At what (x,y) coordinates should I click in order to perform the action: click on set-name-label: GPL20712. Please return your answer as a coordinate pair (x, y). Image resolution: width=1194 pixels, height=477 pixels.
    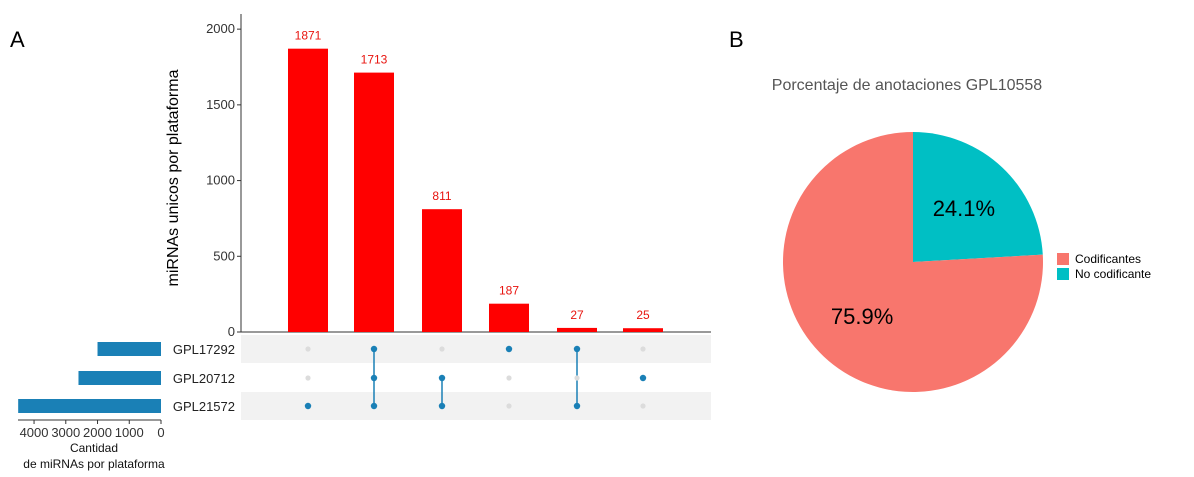
    Looking at the image, I should click on (204, 378).